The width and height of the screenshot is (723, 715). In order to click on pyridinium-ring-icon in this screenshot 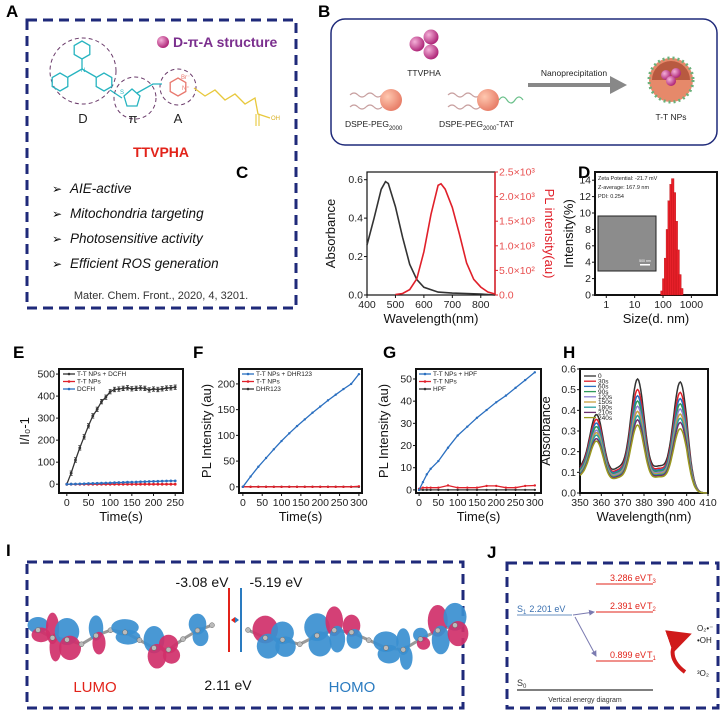, I will do `click(178, 87)`.